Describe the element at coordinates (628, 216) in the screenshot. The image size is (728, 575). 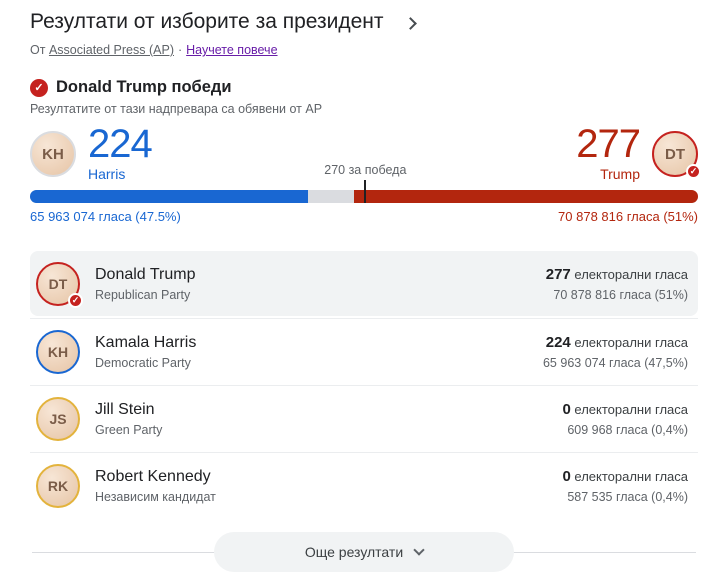
I see `trump-popular-total: 70 878 816 гласа (51%)` at that location.